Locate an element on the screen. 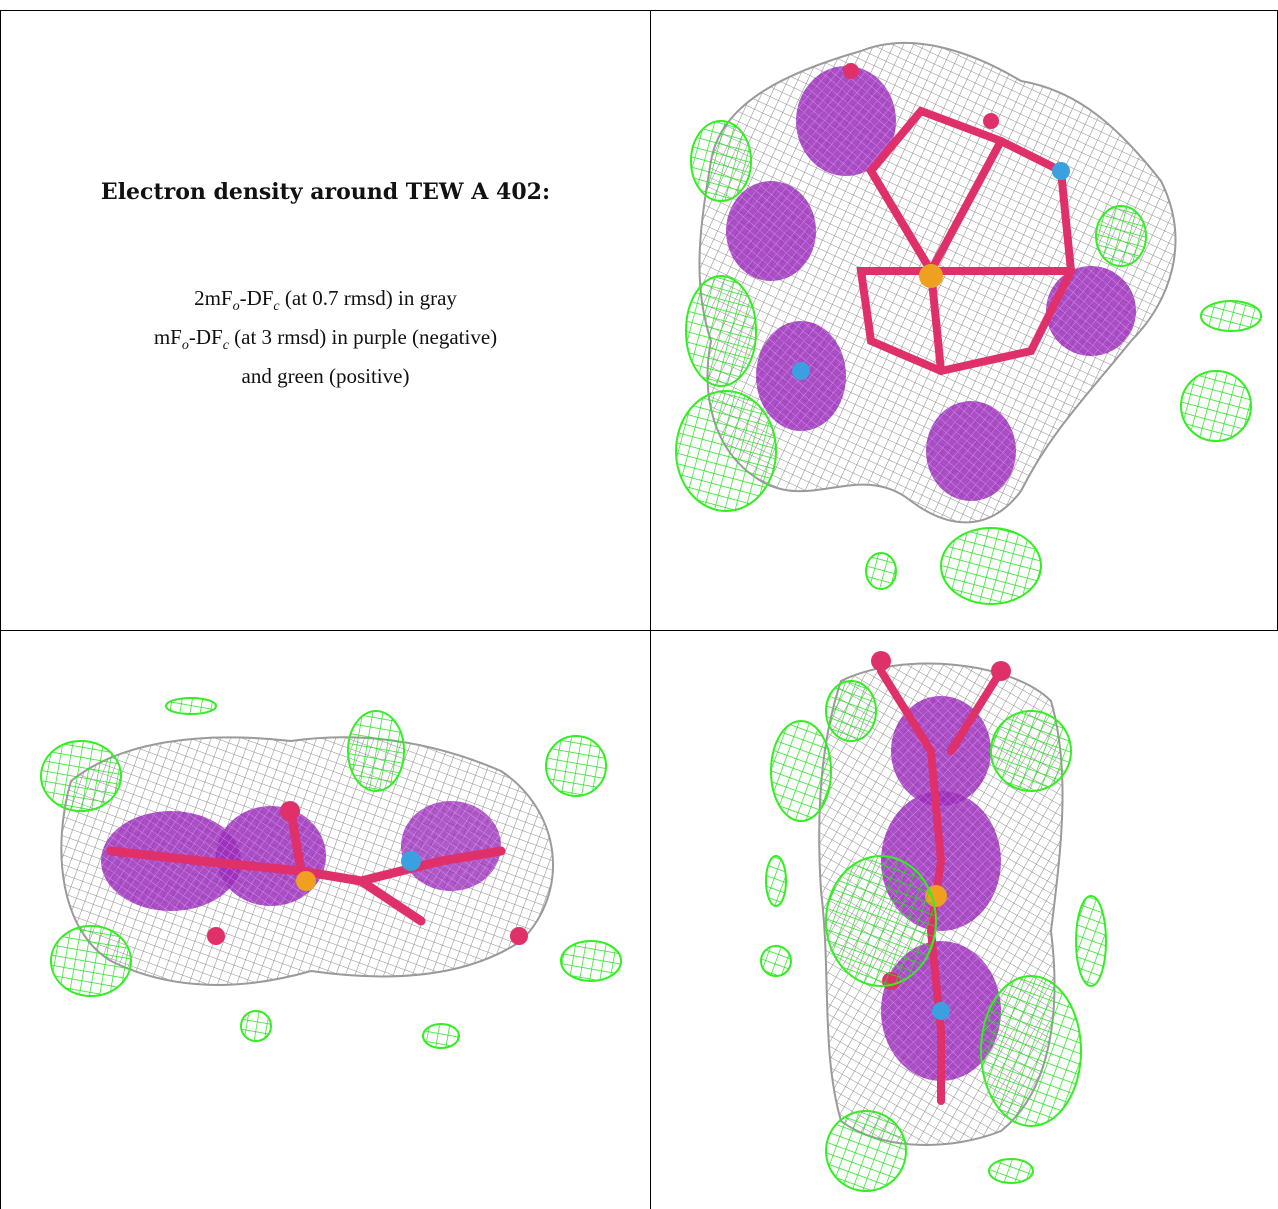  legend-2-sub-o: o is located at coordinates (185, 346).